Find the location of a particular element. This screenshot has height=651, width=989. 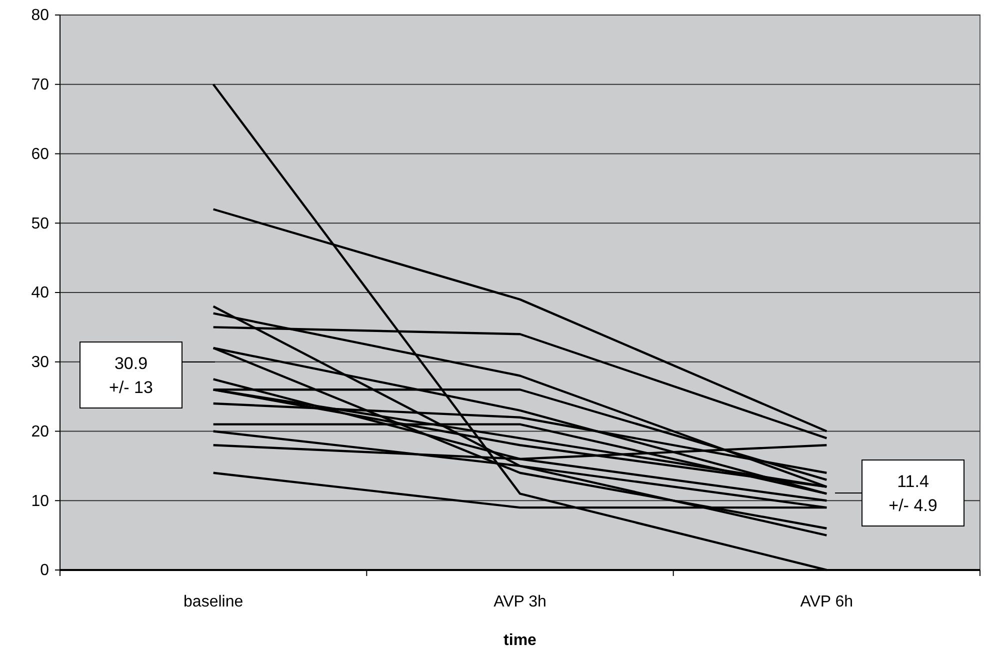

annotation: 11.4 +/- 4.9 is located at coordinates (913, 493).